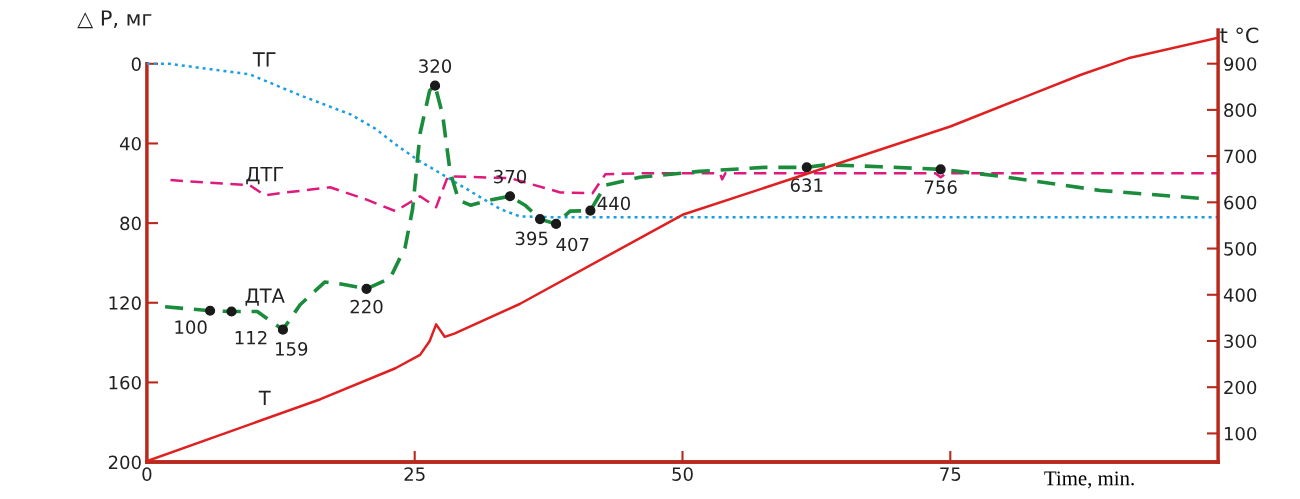 The image size is (1300, 499). I want to click on y2-tick-label: 200, so click(1240, 387).